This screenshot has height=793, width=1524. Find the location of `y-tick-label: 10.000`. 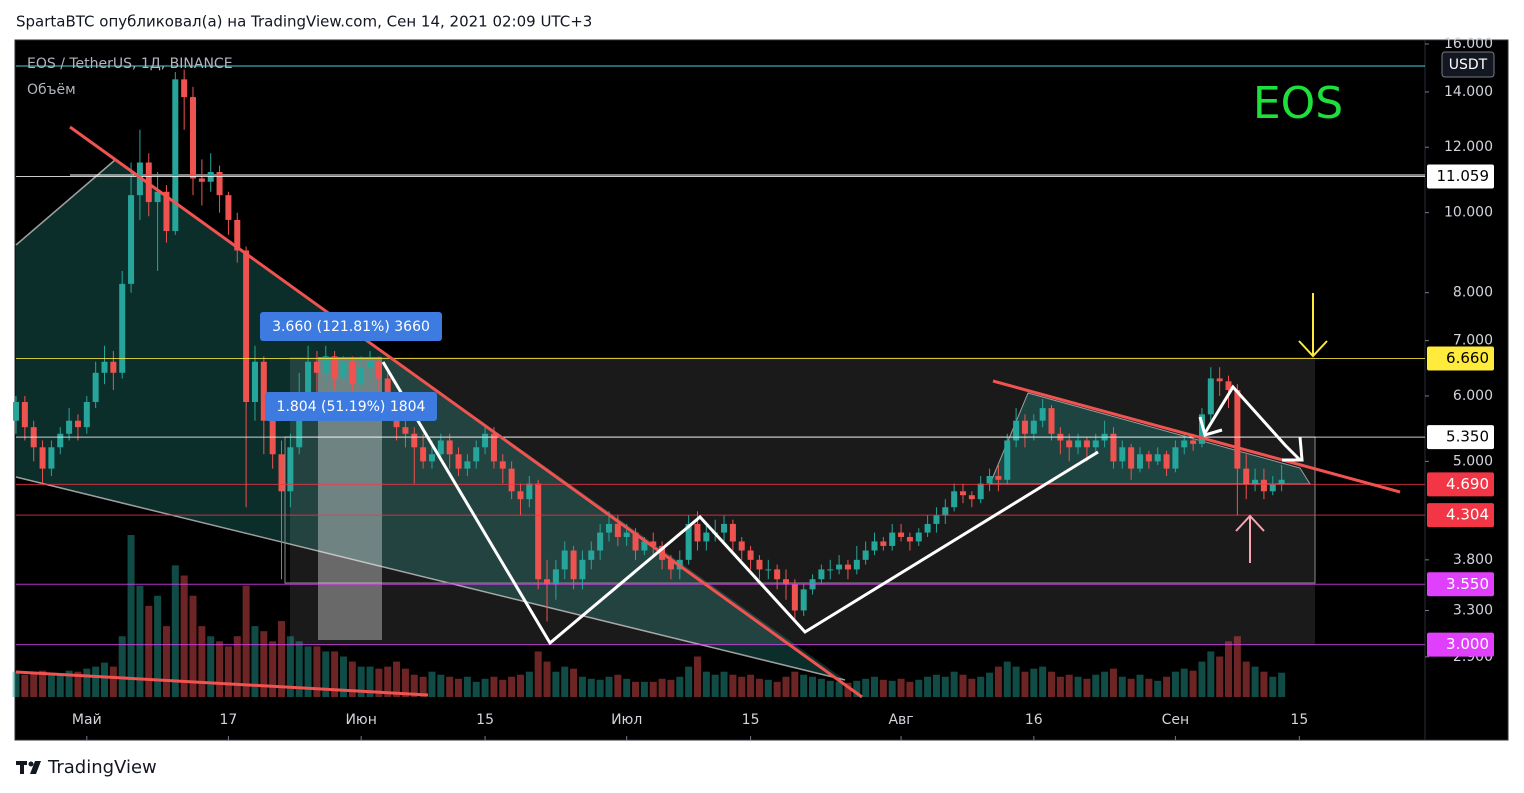

y-tick-label: 10.000 is located at coordinates (1468, 213).